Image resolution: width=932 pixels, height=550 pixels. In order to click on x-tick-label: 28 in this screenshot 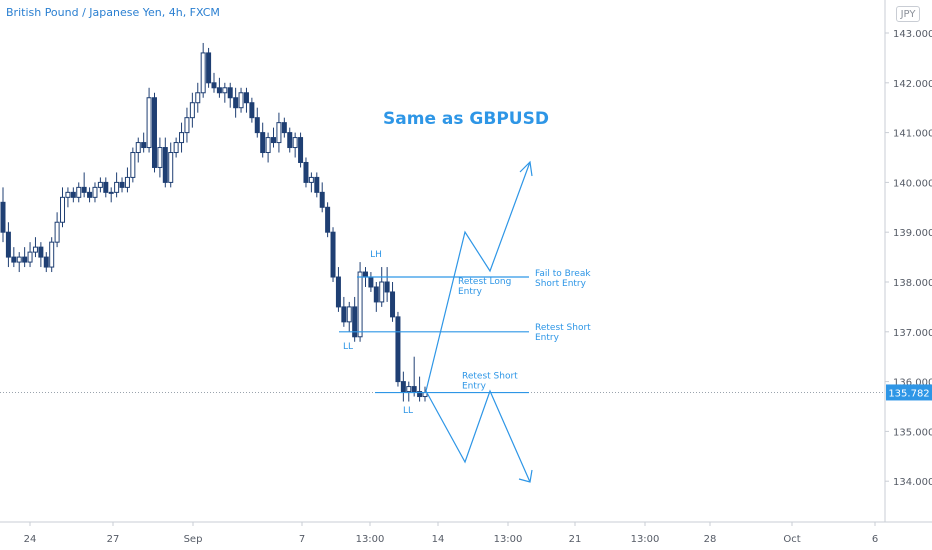, I will do `click(710, 539)`.